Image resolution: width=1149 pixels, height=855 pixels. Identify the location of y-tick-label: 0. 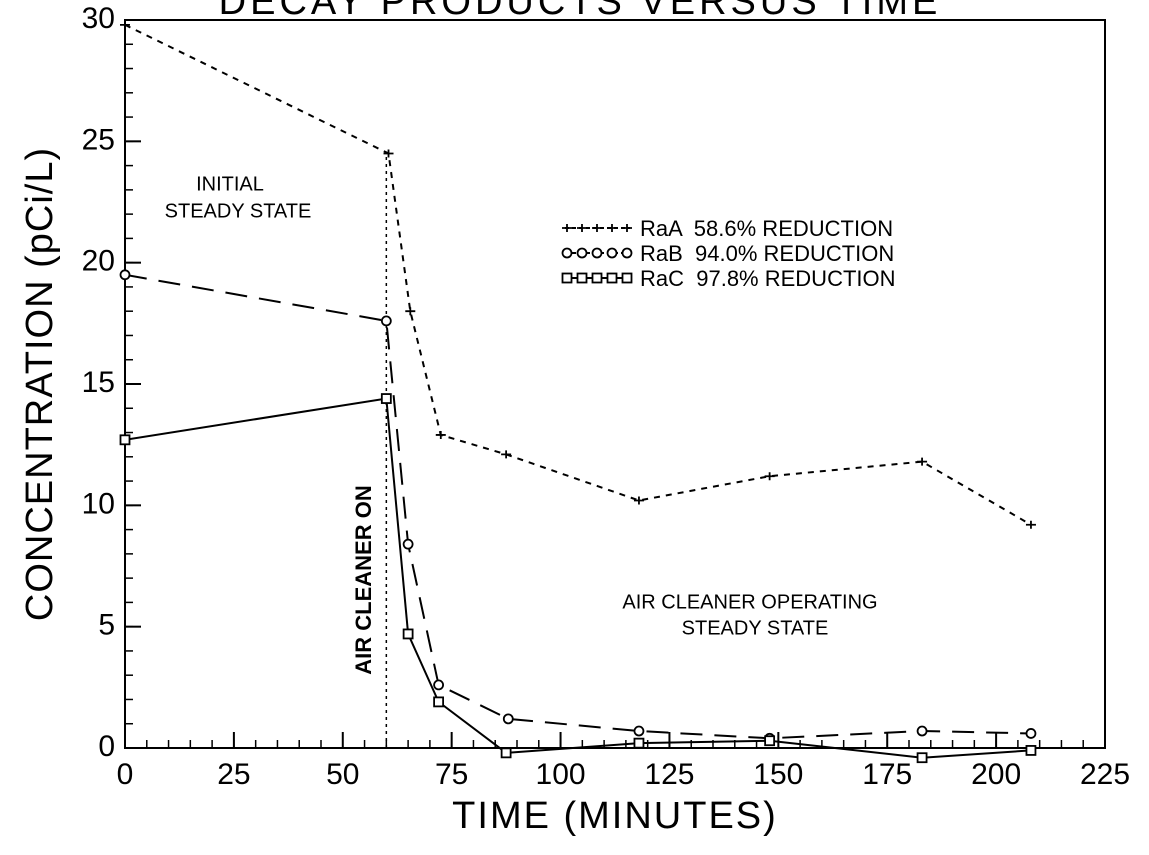
(106, 746).